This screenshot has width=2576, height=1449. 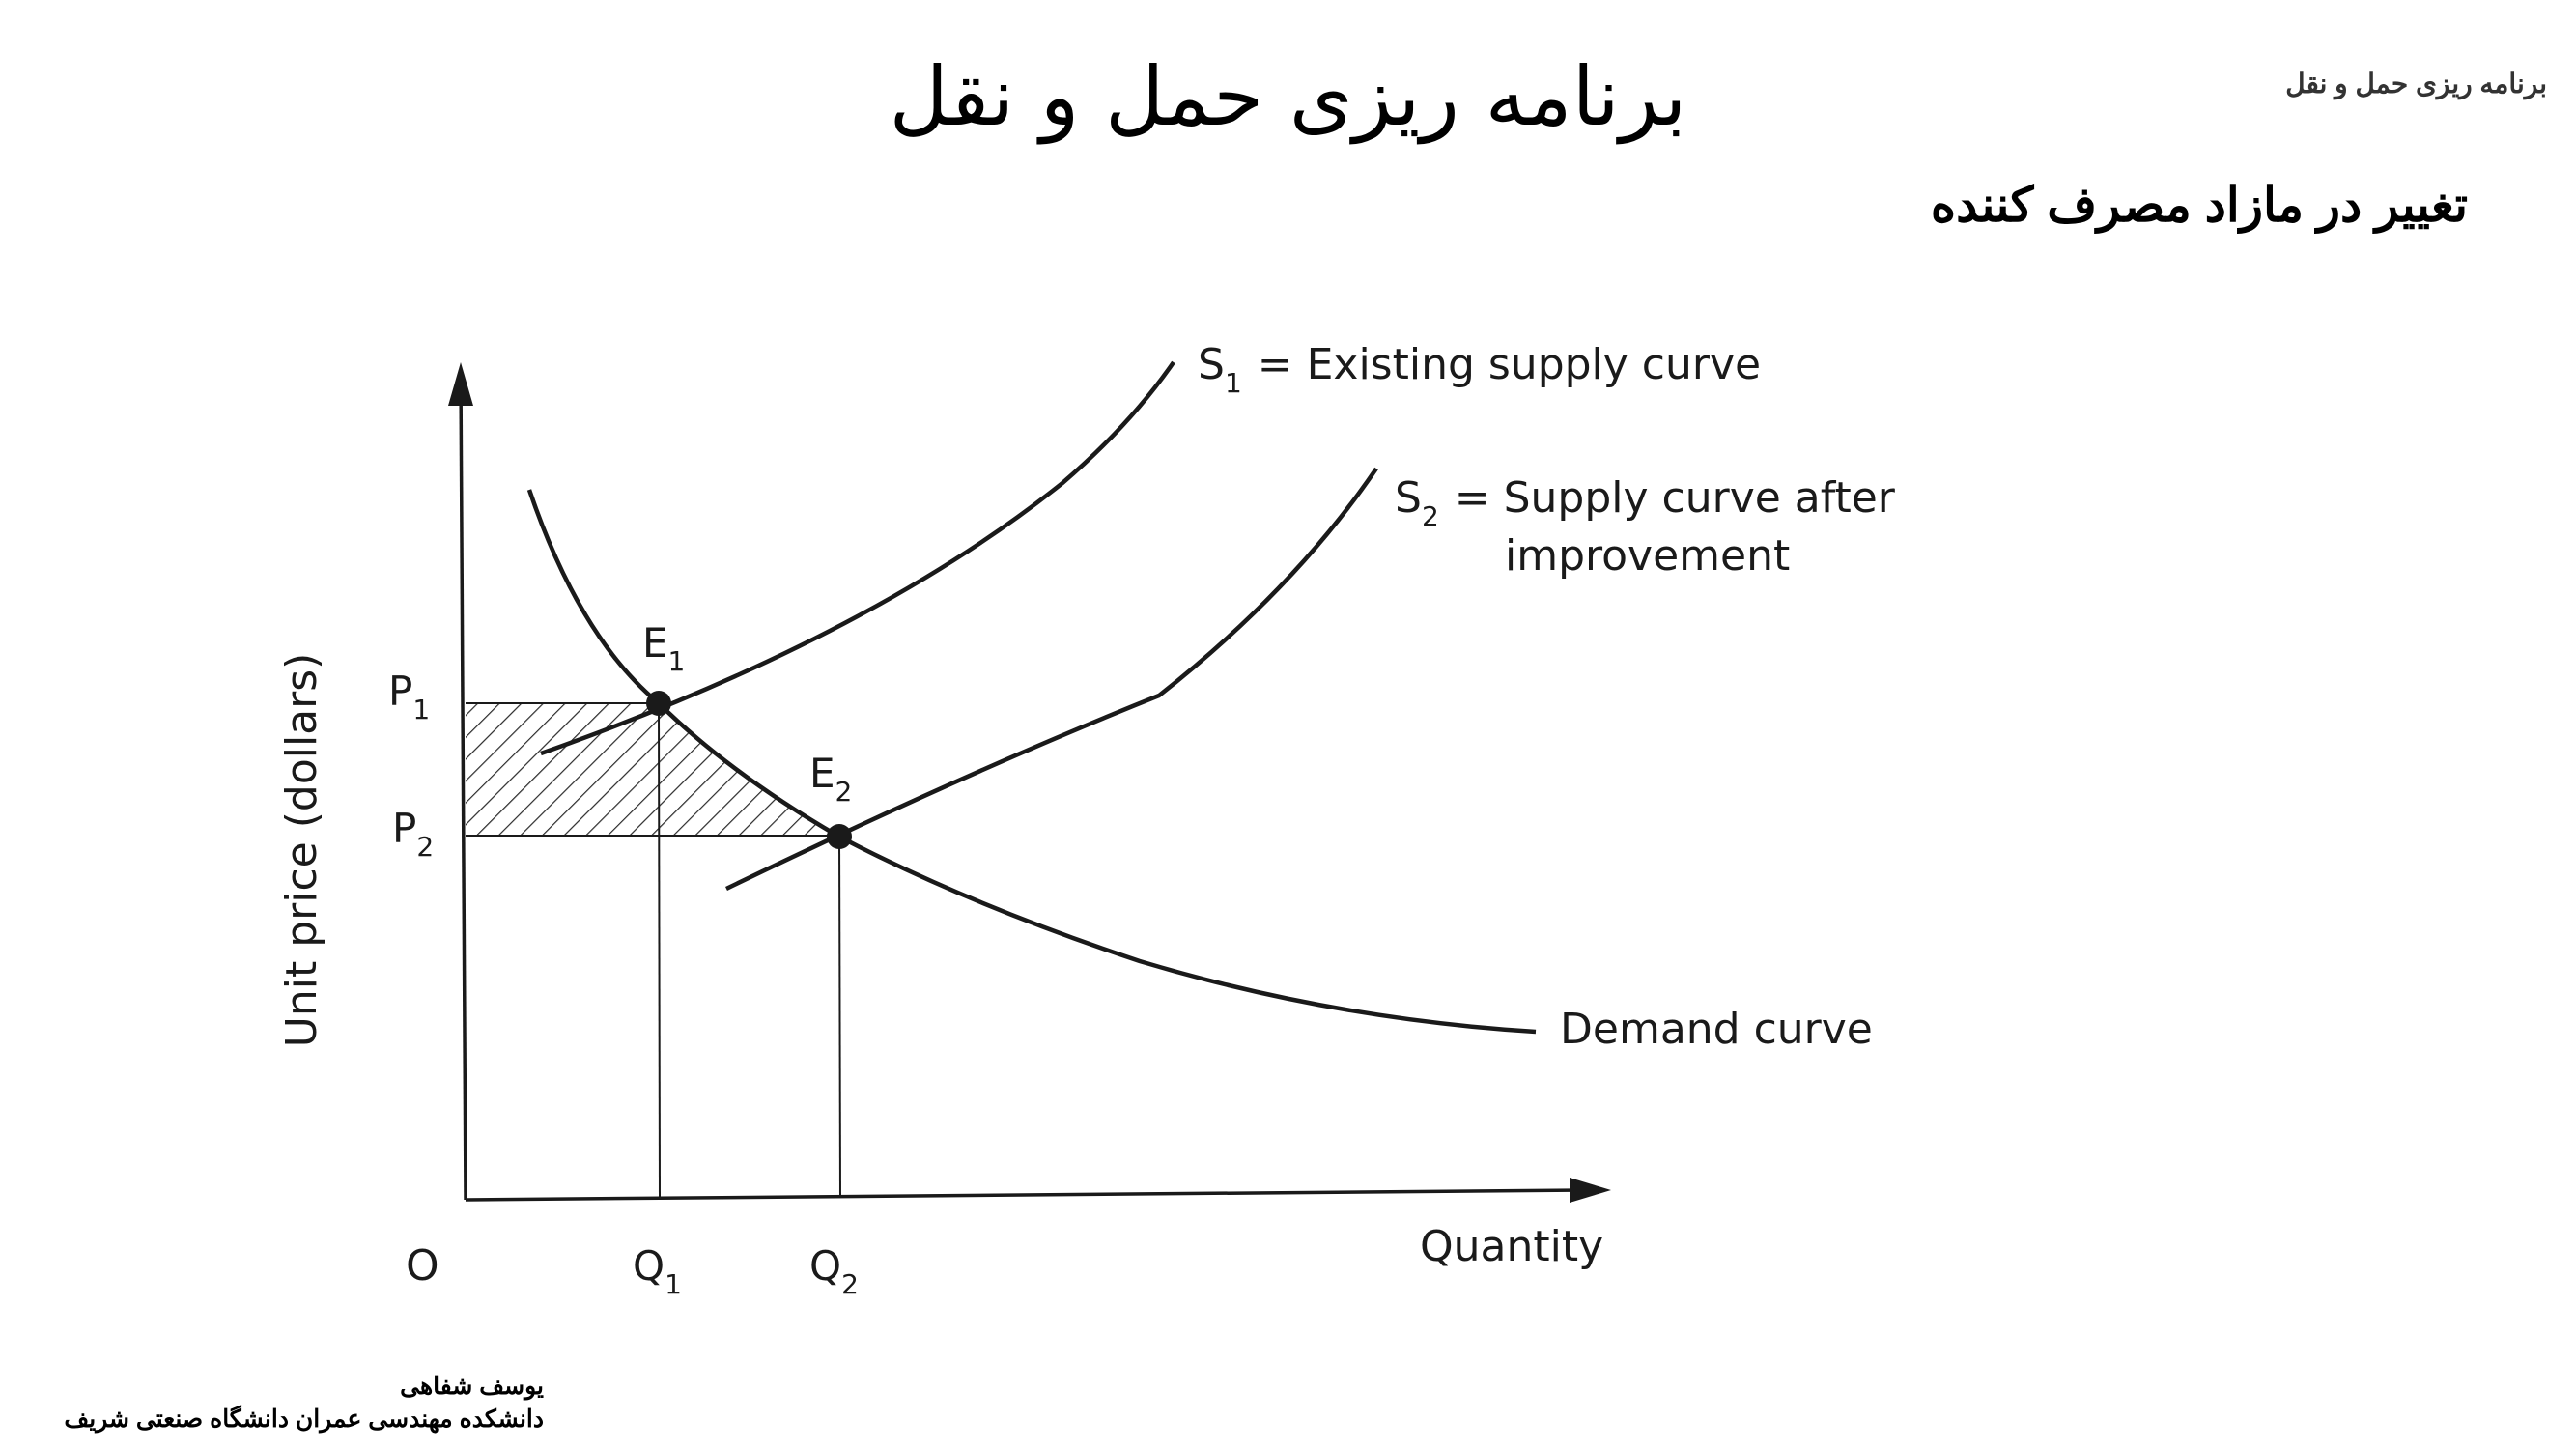 What do you see at coordinates (653, 950) in the screenshot?
I see `guide-lines` at bounding box center [653, 950].